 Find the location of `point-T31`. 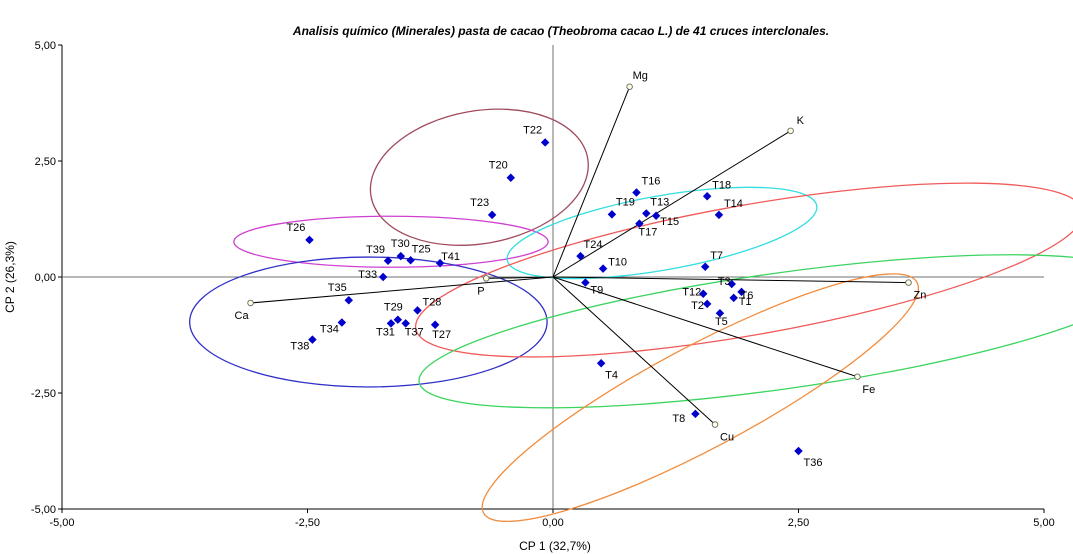

point-T31 is located at coordinates (391, 323).